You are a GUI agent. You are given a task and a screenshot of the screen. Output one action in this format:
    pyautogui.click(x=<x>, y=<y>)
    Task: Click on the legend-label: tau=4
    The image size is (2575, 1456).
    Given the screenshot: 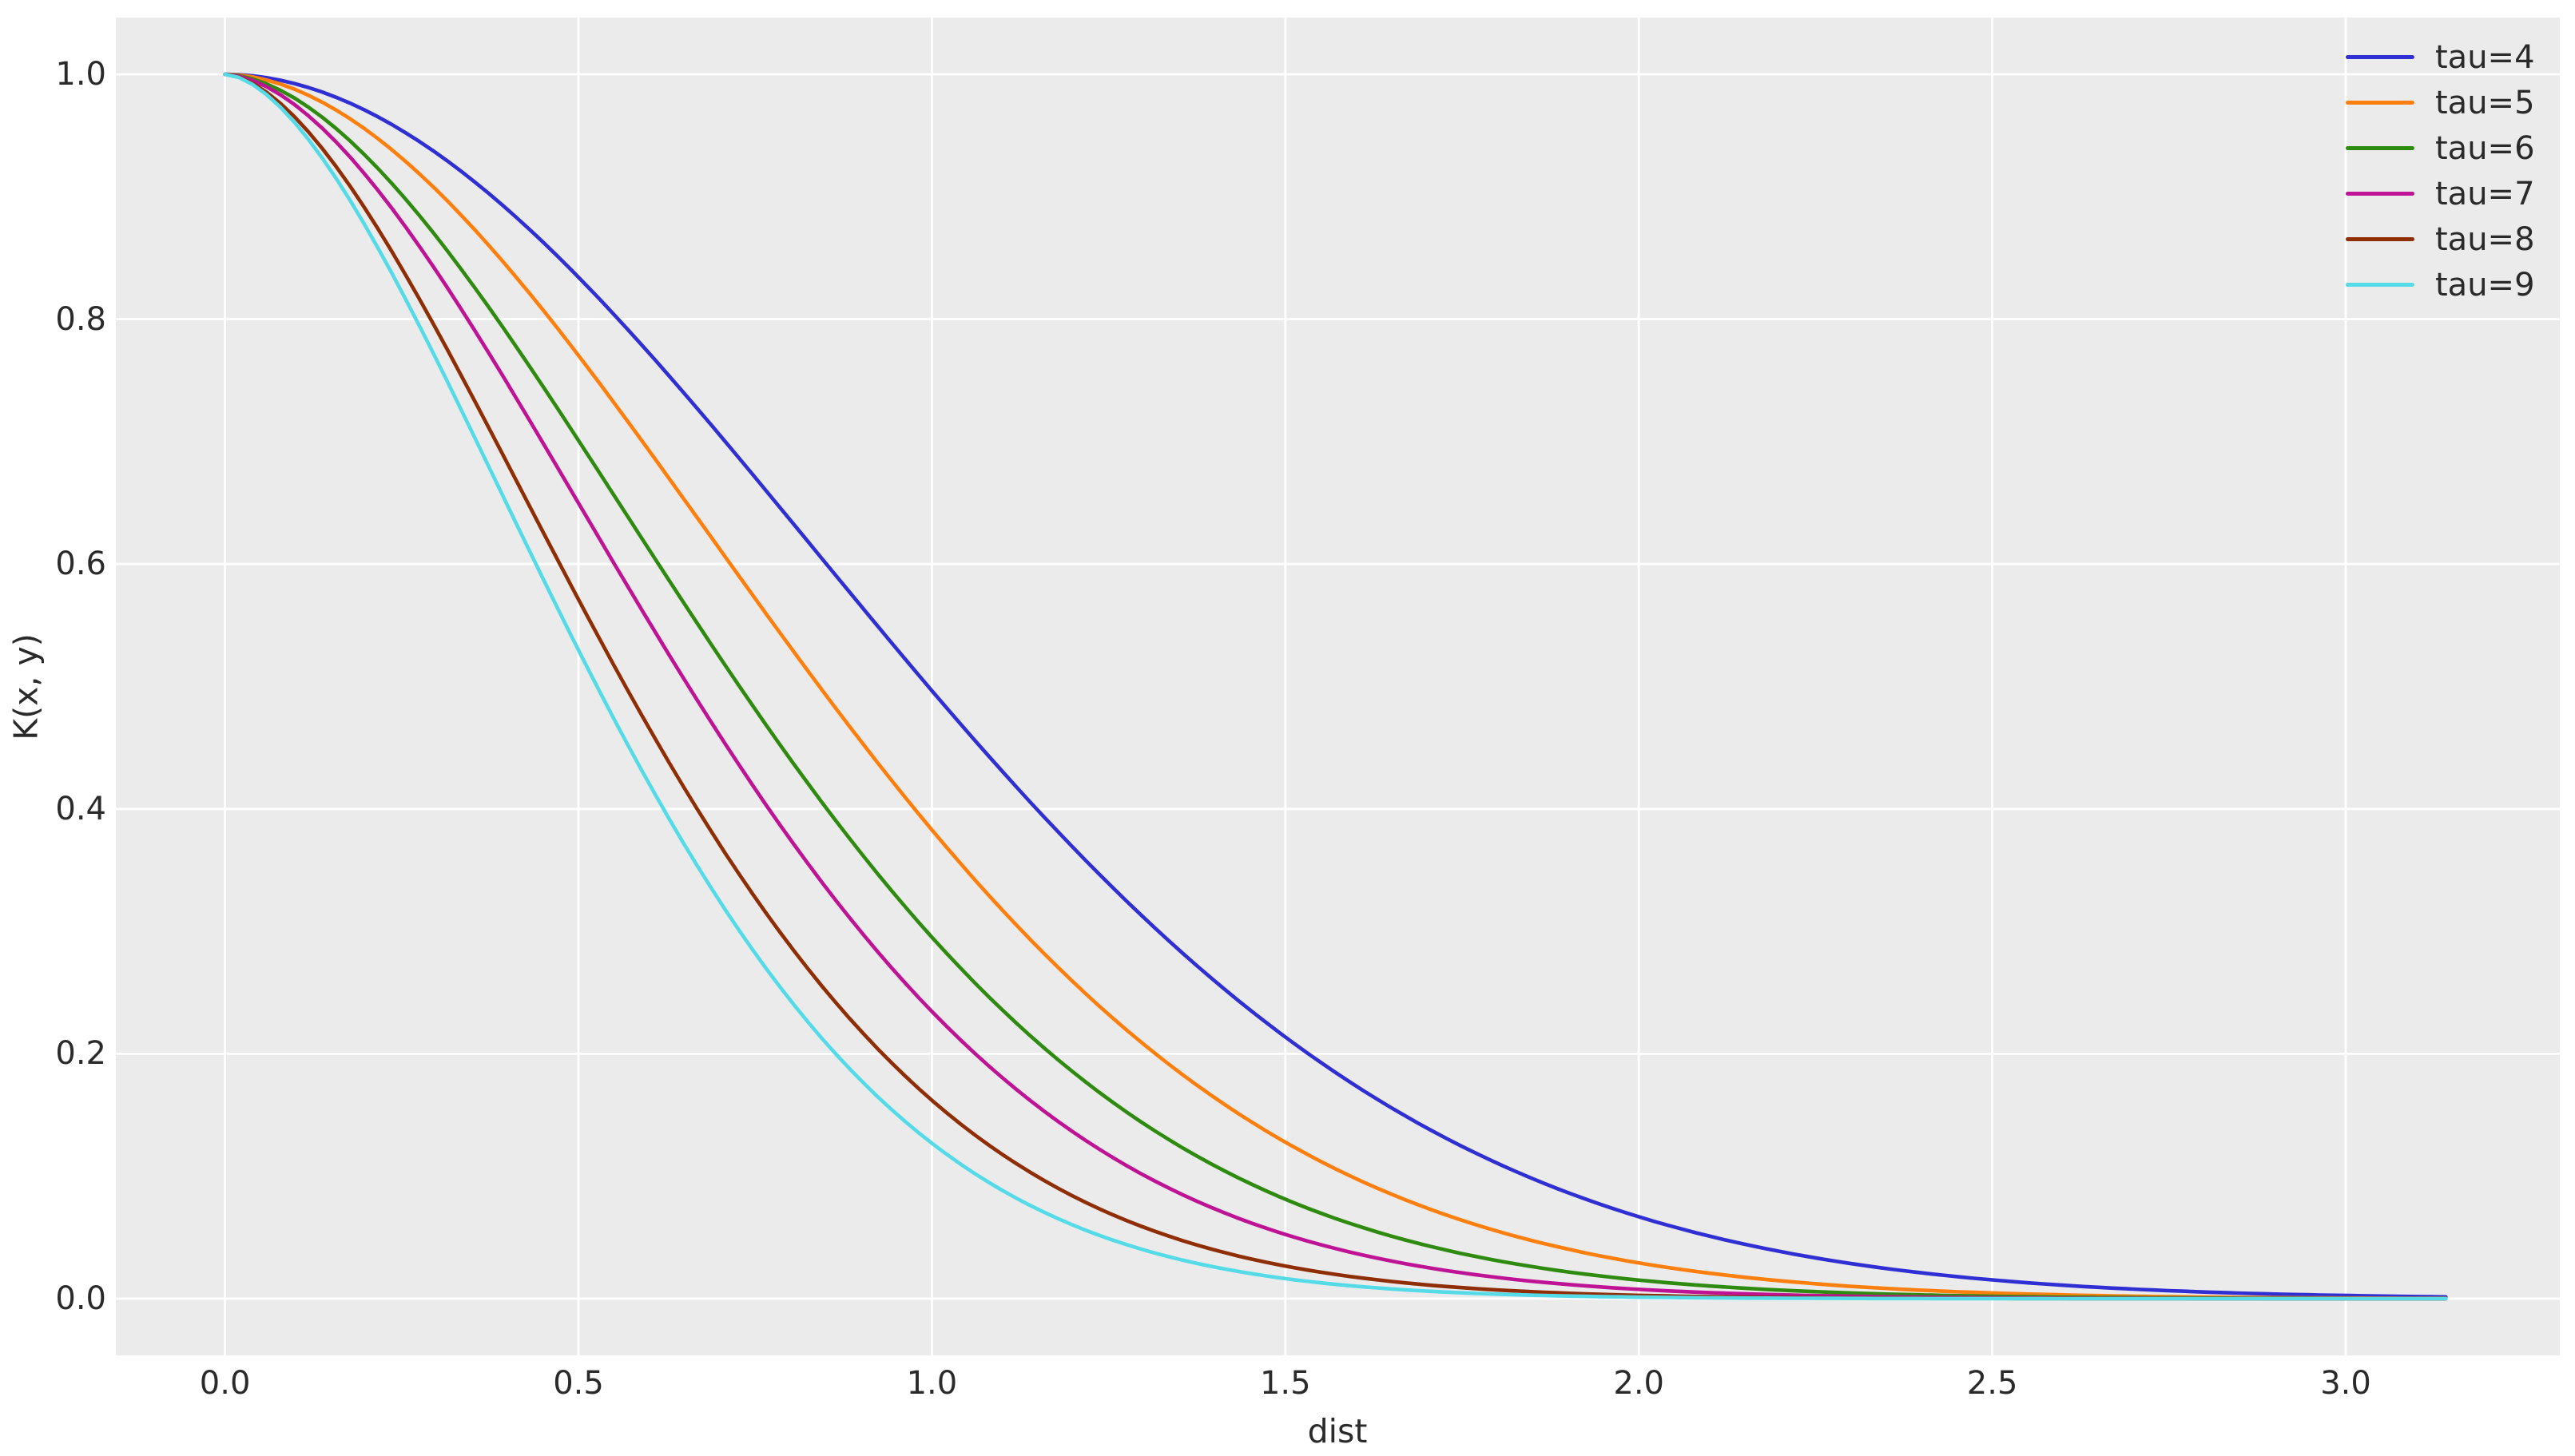 What is the action you would take?
    pyautogui.click(x=2485, y=57)
    